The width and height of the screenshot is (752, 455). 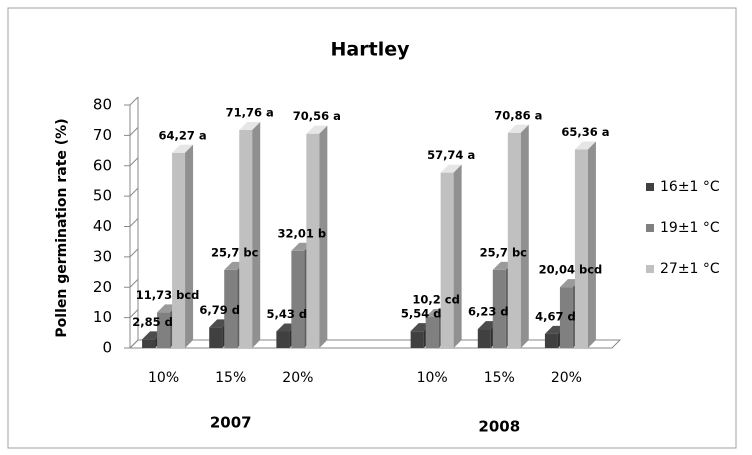 What do you see at coordinates (250, 113) in the screenshot?
I see `value-label: 71,76 a` at bounding box center [250, 113].